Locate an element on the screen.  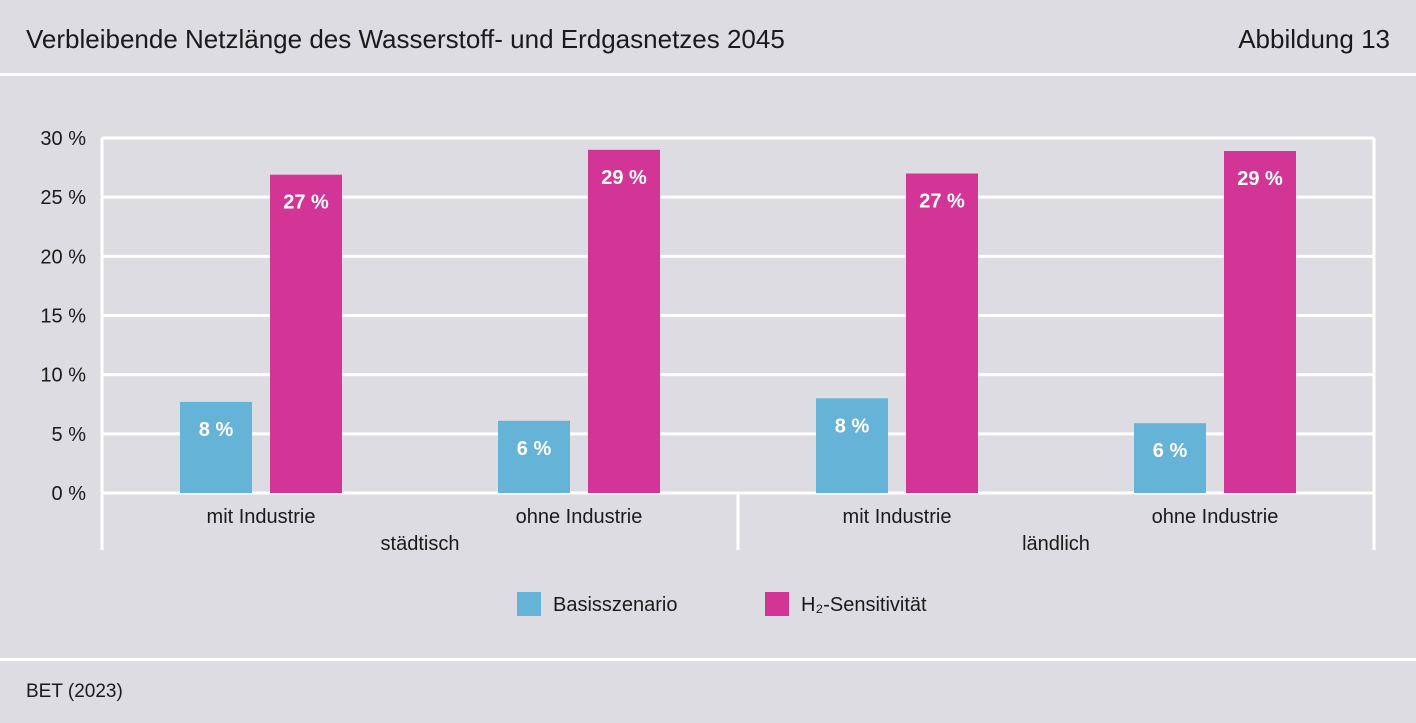
figure-number: Abbildung 13 is located at coordinates (1314, 39).